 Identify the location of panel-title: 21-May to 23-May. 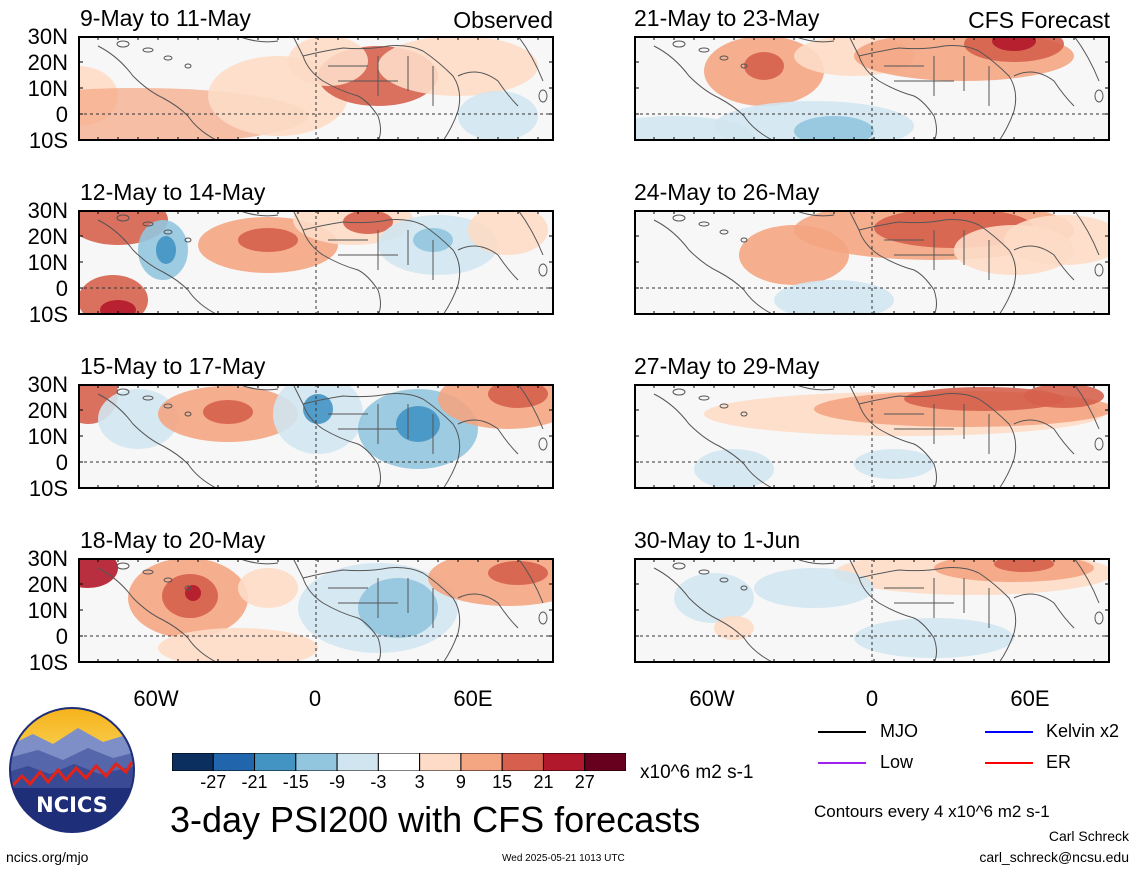
(727, 18).